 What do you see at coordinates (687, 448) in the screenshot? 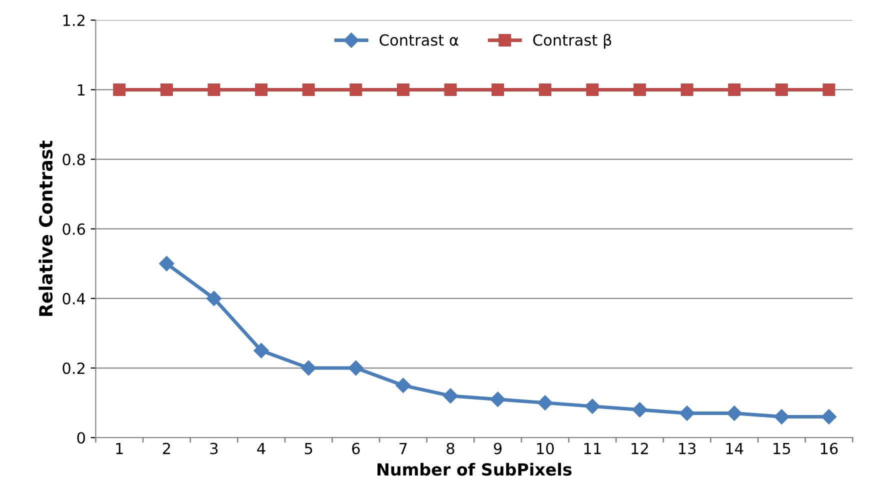
I see `x-tick-label: 13` at bounding box center [687, 448].